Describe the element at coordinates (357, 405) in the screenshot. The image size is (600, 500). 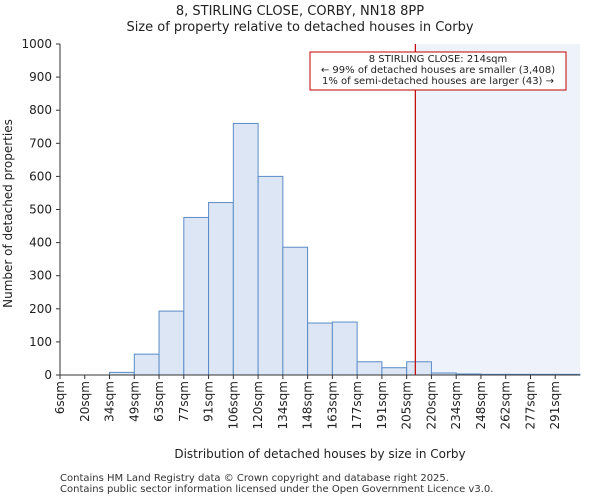
I see `x-tick-label: 177sqm` at that location.